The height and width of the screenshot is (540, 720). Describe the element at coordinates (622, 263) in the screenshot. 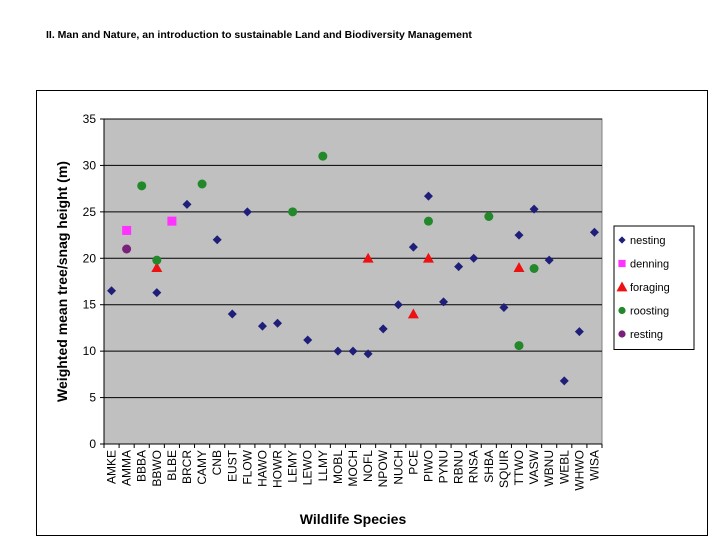

I see `legend-marker-denning` at that location.